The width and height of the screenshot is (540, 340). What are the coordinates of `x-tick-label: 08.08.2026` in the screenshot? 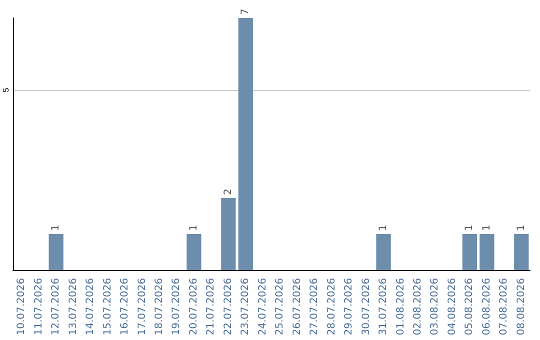 It's located at (521, 307).